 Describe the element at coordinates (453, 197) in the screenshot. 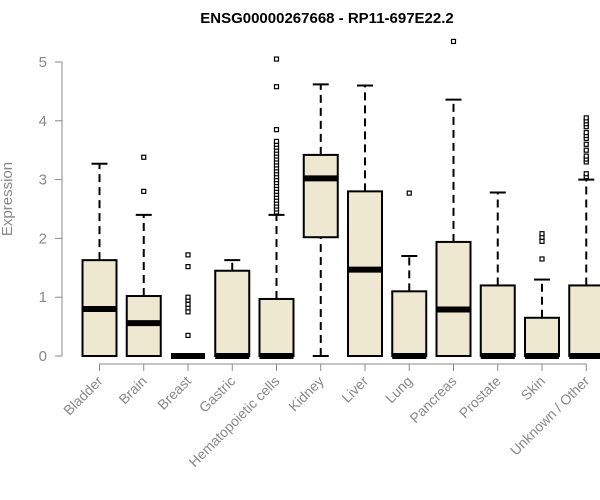

I see `box-pancreas` at that location.